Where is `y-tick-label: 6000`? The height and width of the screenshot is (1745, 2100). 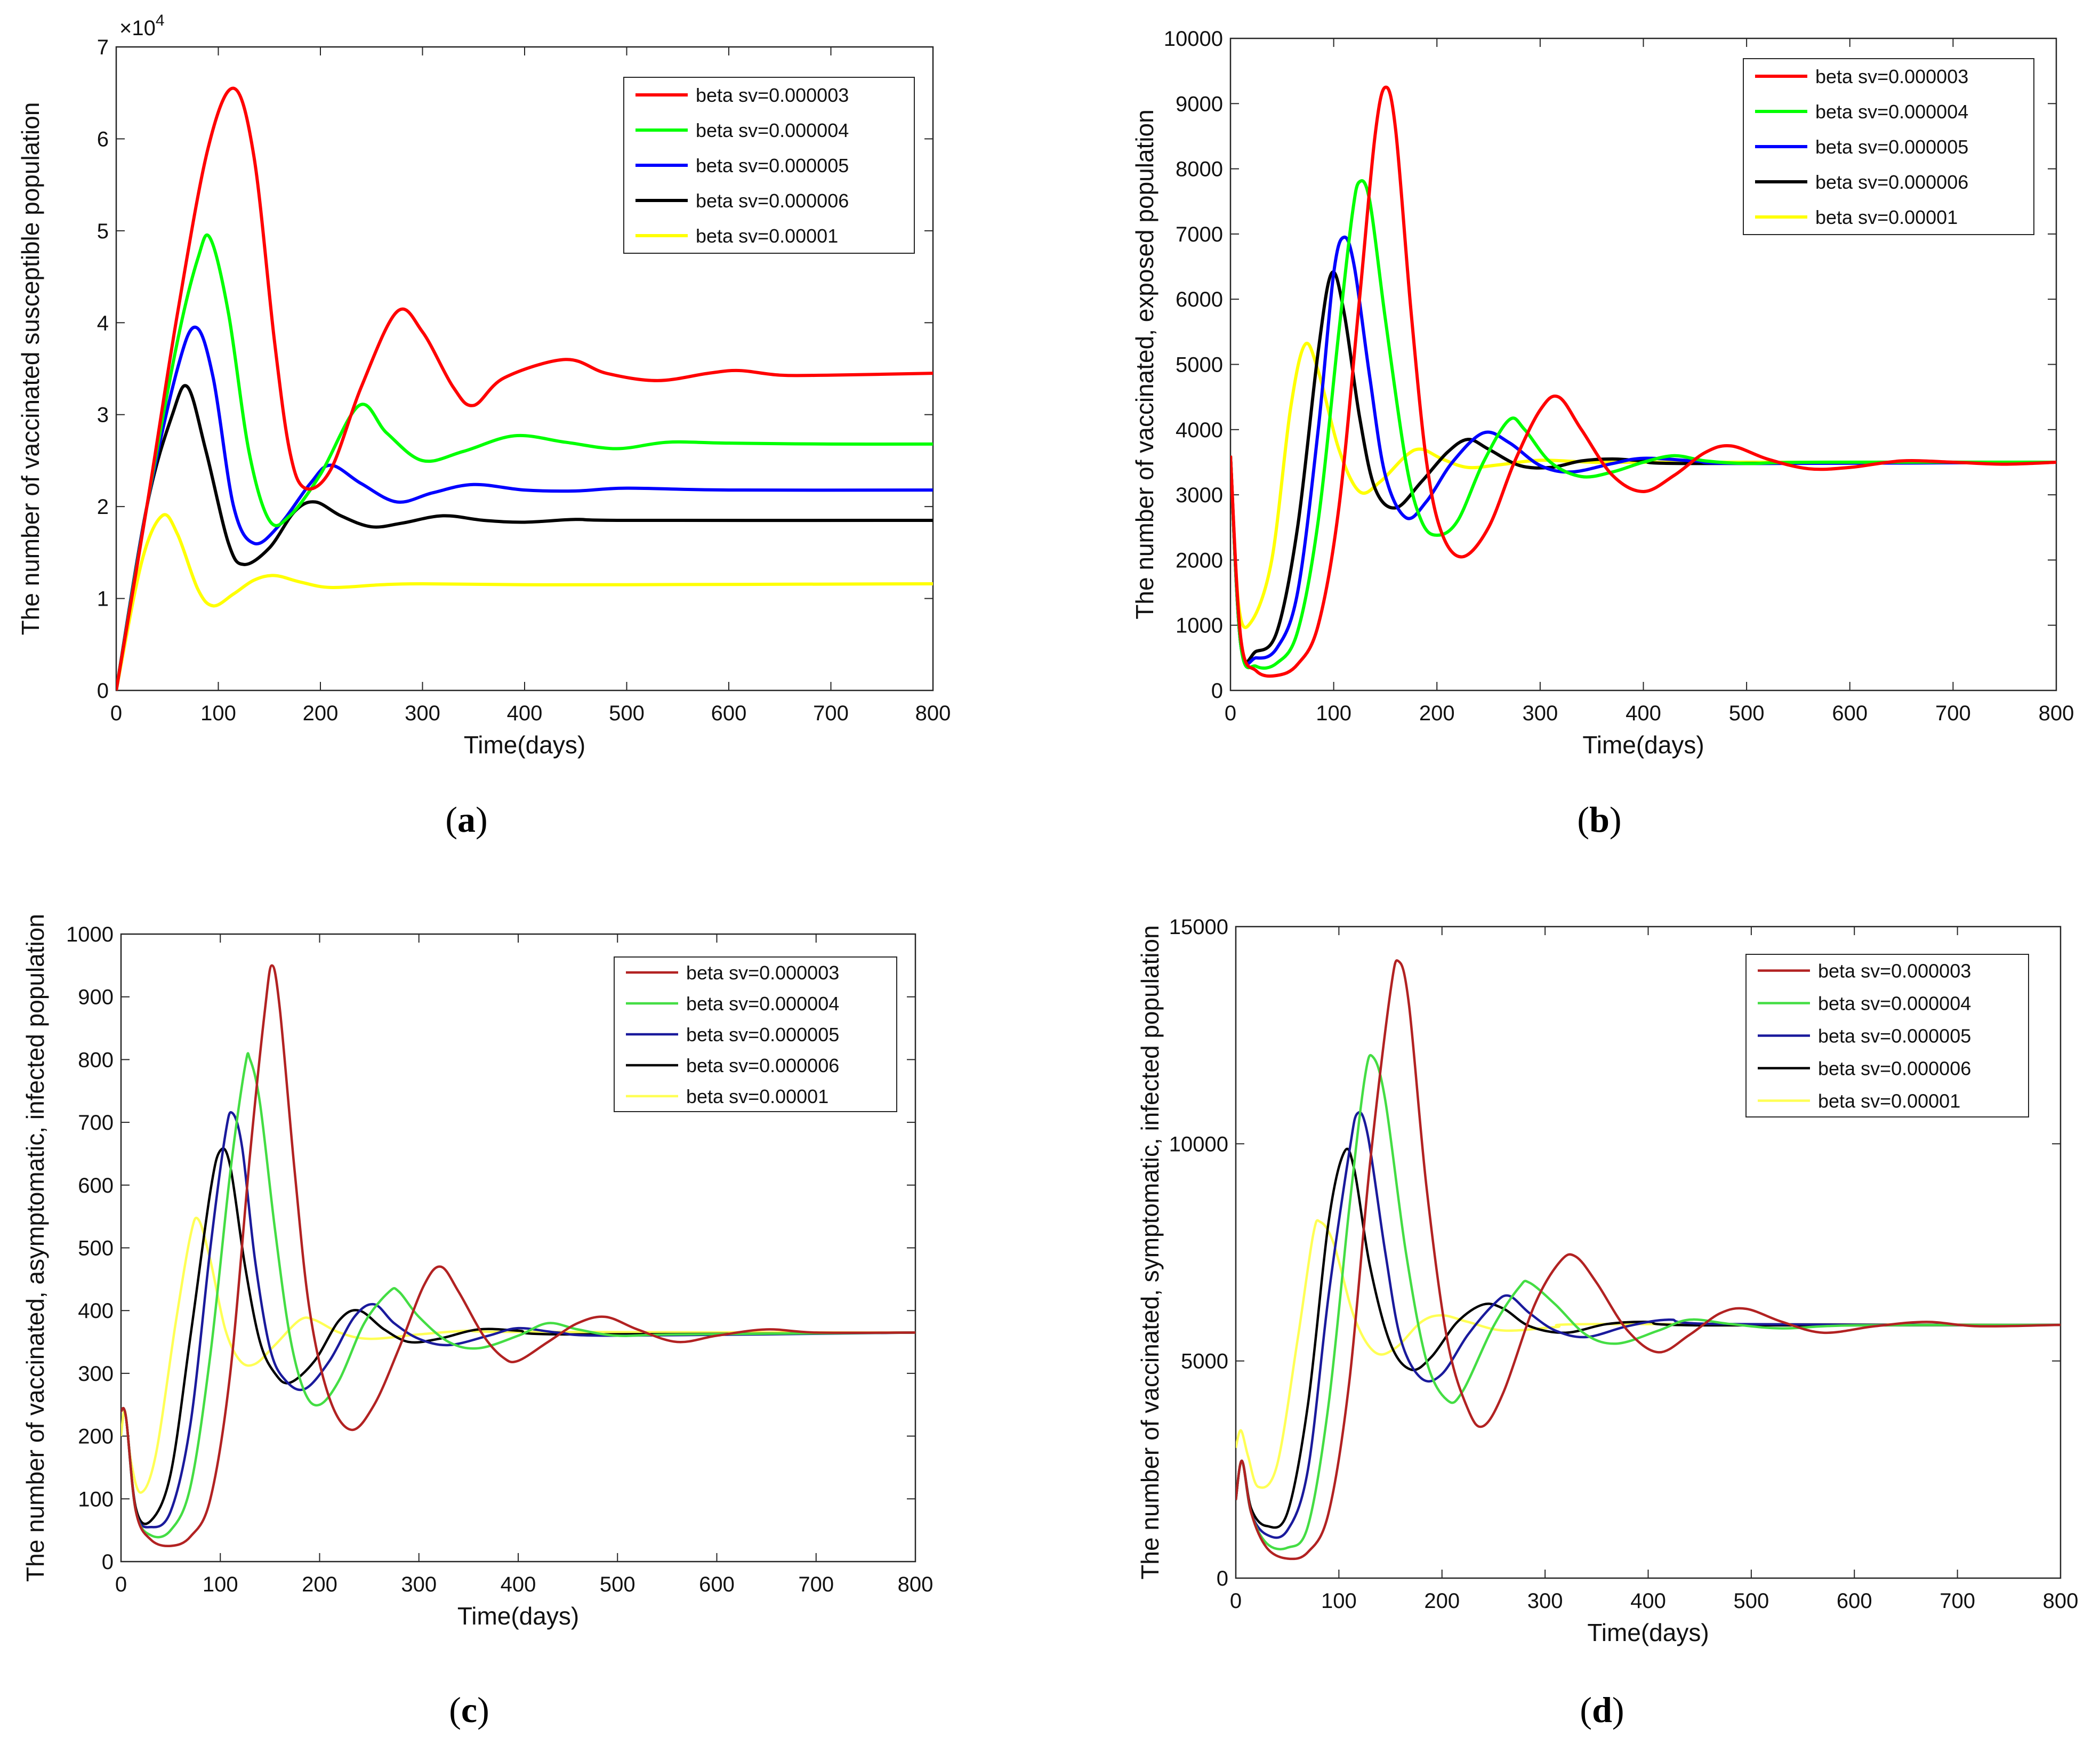 y-tick-label: 6000 is located at coordinates (1199, 299).